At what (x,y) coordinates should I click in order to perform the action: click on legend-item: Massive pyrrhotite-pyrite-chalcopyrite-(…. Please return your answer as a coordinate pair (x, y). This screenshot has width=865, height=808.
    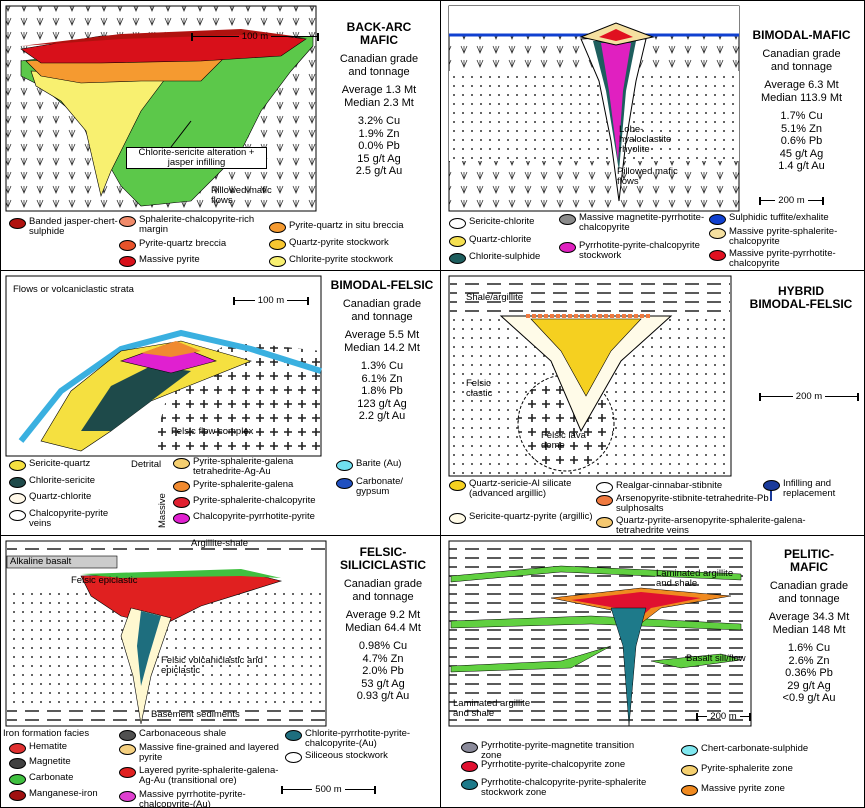
    Looking at the image, I should click on (199, 798).